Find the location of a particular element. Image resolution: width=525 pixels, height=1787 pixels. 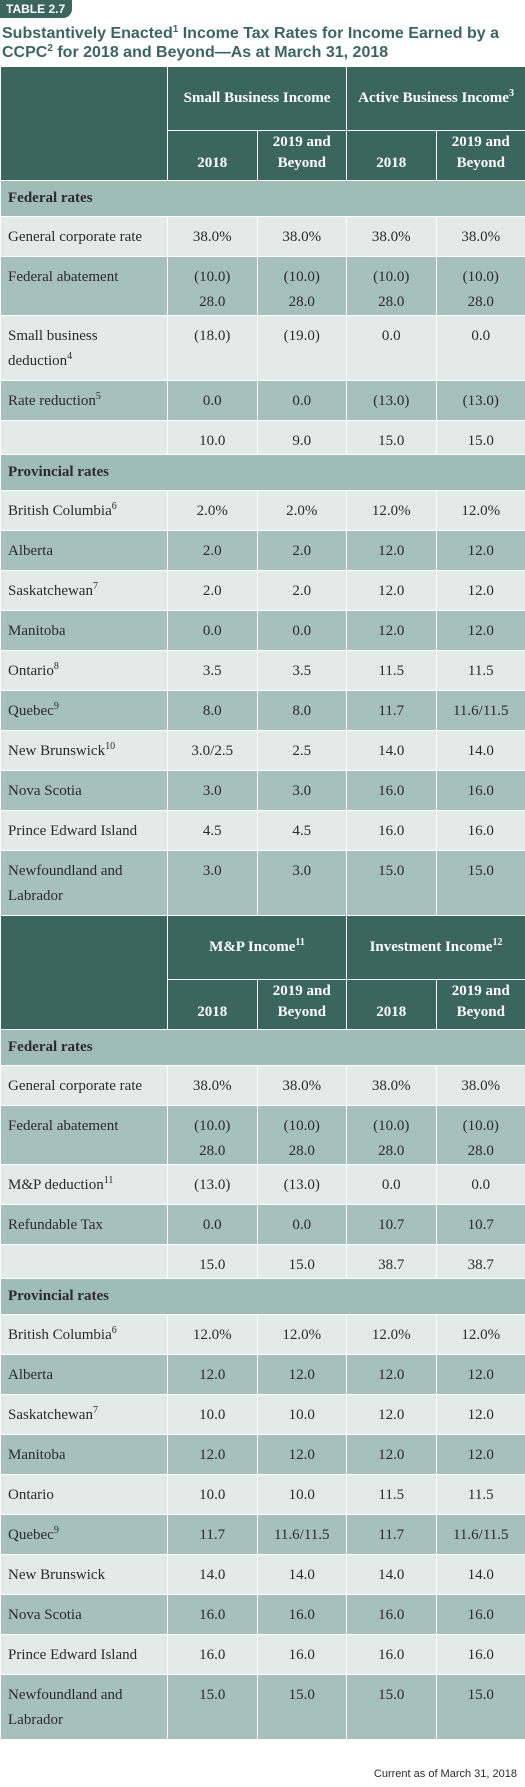

value-cell: 38.7 is located at coordinates (480, 1261).